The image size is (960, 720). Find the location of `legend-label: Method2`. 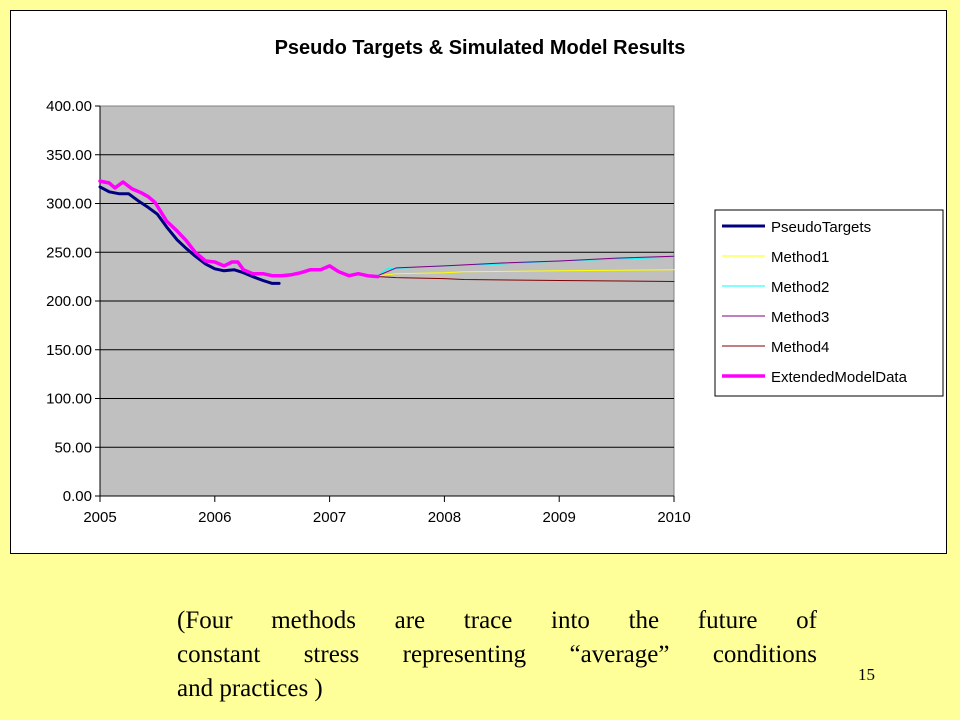

legend-label: Method2 is located at coordinates (800, 287).